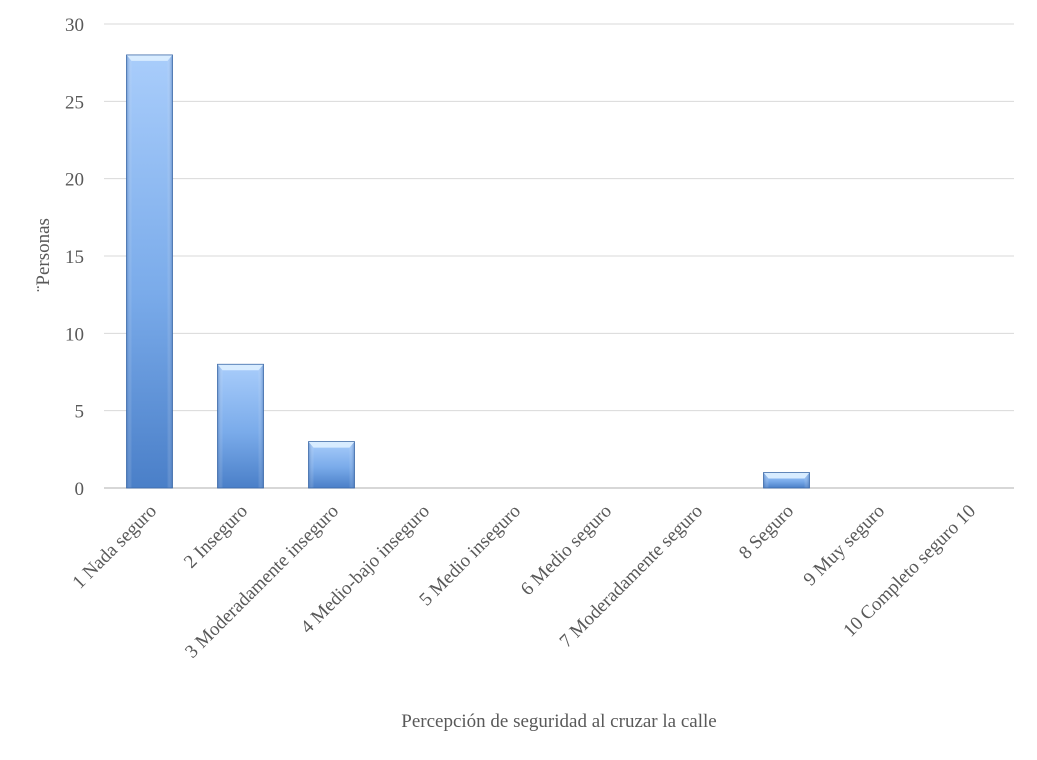  What do you see at coordinates (566, 550) in the screenshot?
I see `x-tick-label: 6 Medio seguro` at bounding box center [566, 550].